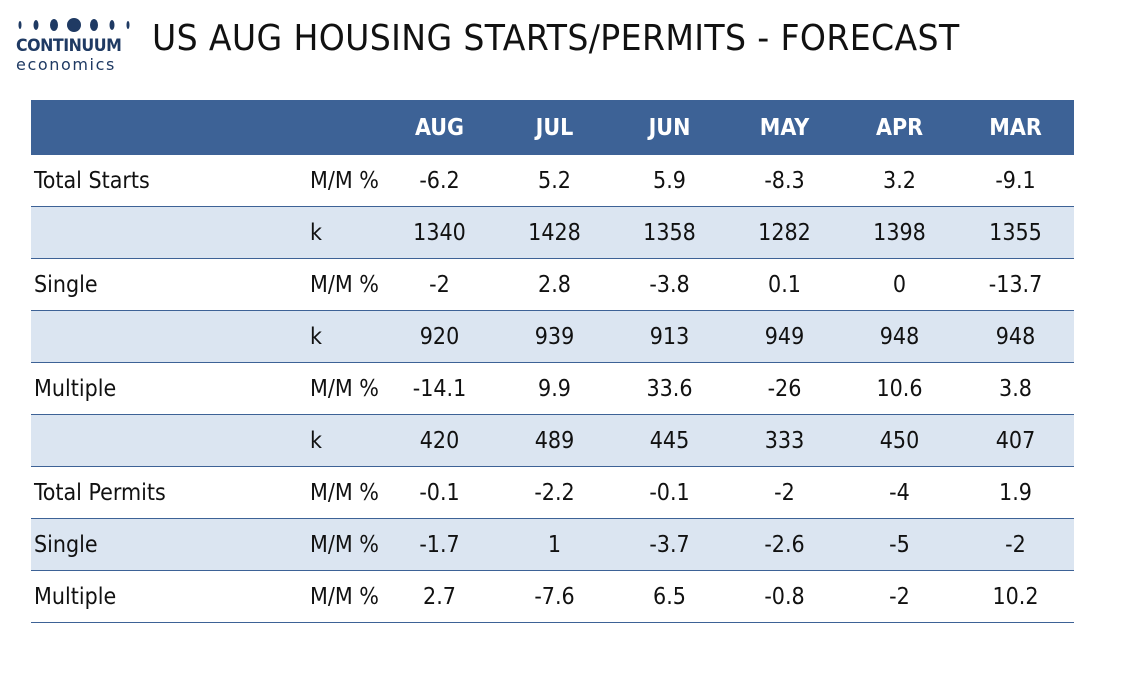 This screenshot has height=680, width=1134. Describe the element at coordinates (669, 336) in the screenshot. I see `table-cell: 913` at that location.